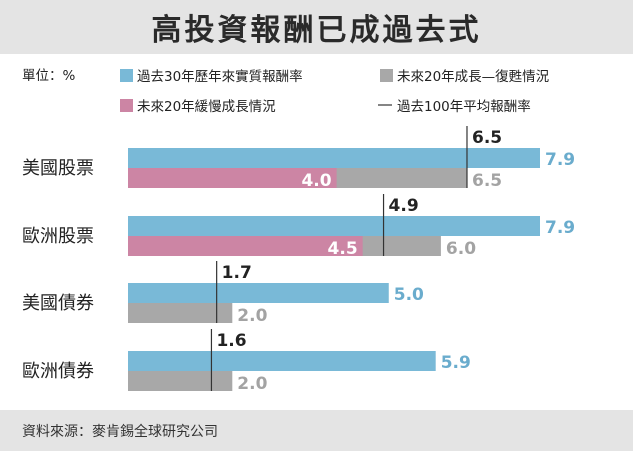  Describe the element at coordinates (409, 295) in the screenshot. I see `value-label-past-30y: 5.0` at that location.